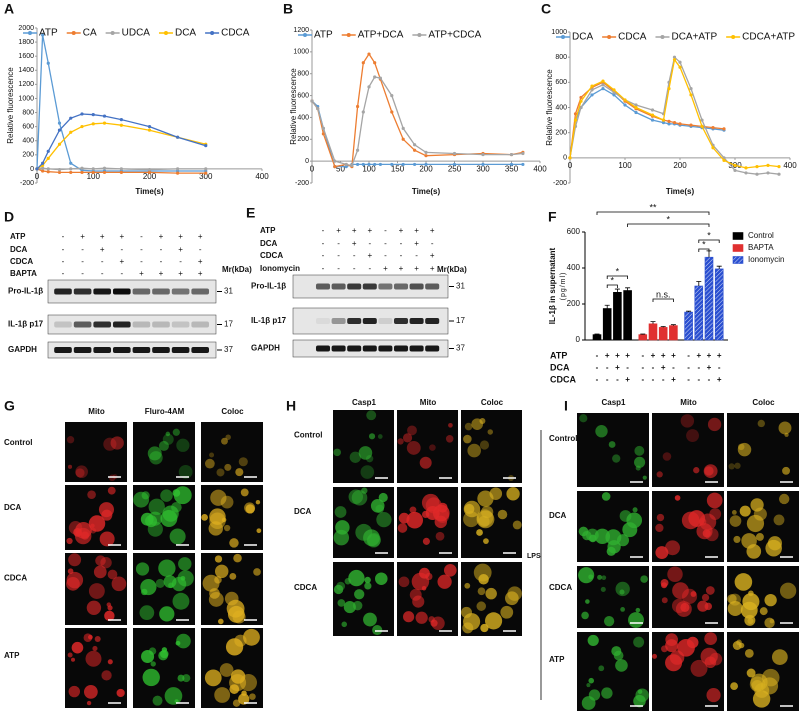  I want to click on column-header: Casp1, so click(364, 402).